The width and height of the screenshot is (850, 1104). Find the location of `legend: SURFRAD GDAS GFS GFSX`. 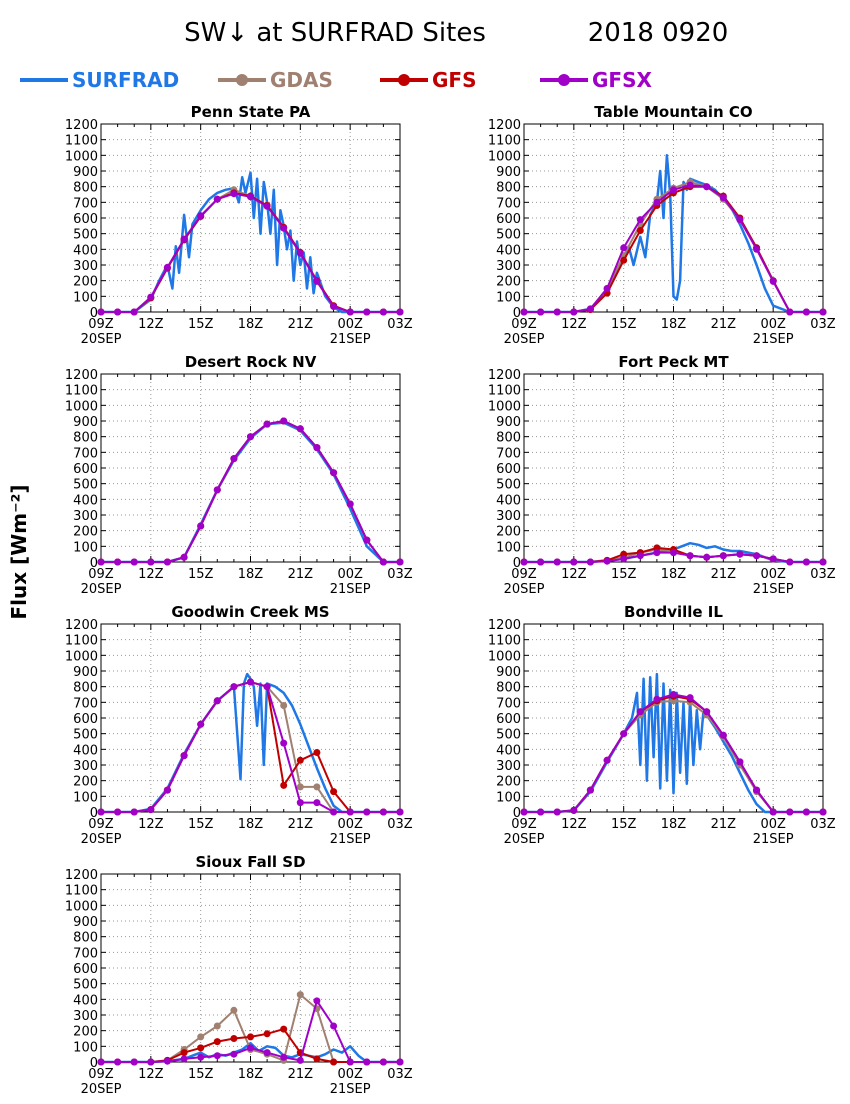

legend: SURFRAD GDAS GFS GFSX is located at coordinates (336, 80).